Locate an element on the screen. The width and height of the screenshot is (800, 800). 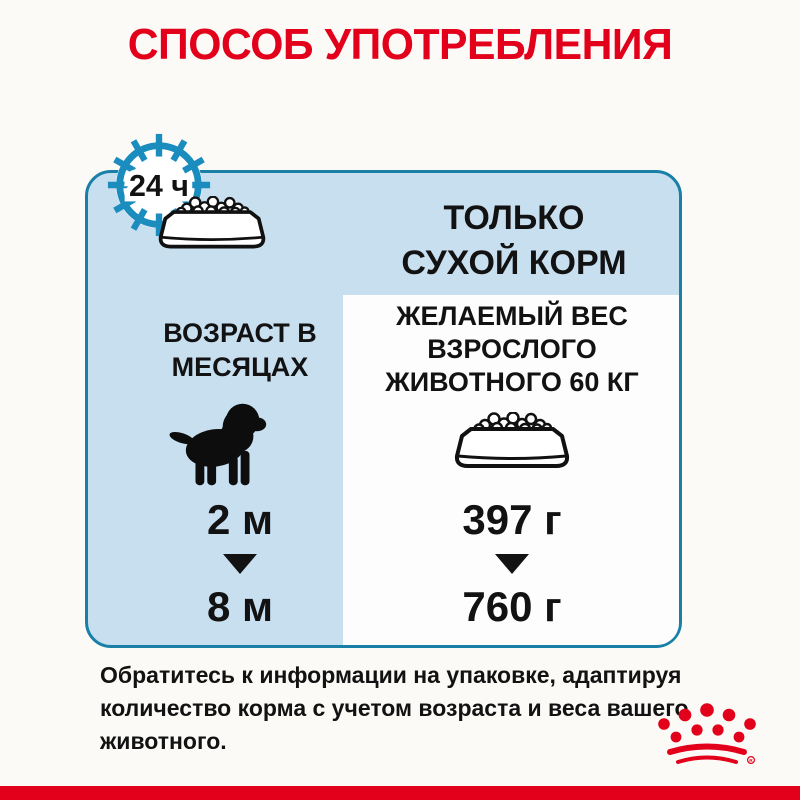
royal-canin-crown-logo: R is located at coordinates (707, 733).